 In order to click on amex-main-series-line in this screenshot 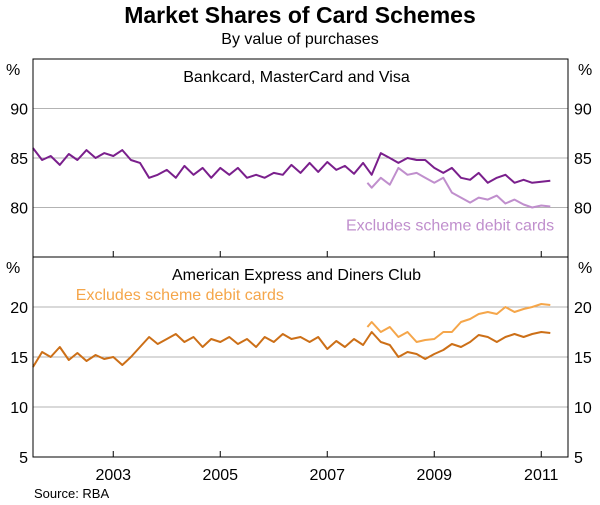, I will do `click(291, 349)`.